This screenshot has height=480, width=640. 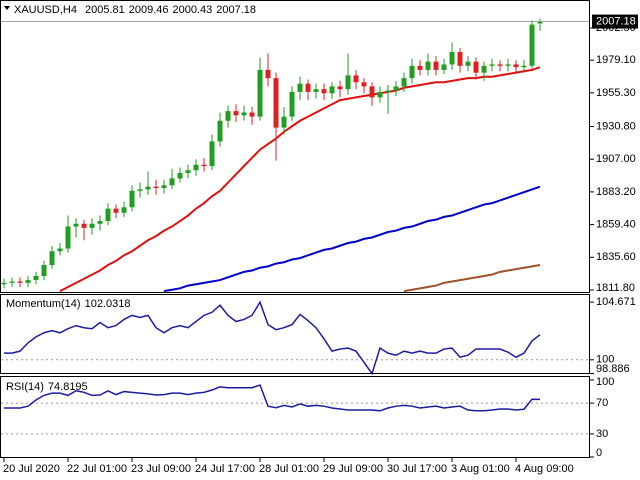 What do you see at coordinates (615, 288) in the screenshot?
I see `y-tick-label: 1811.80` at bounding box center [615, 288].